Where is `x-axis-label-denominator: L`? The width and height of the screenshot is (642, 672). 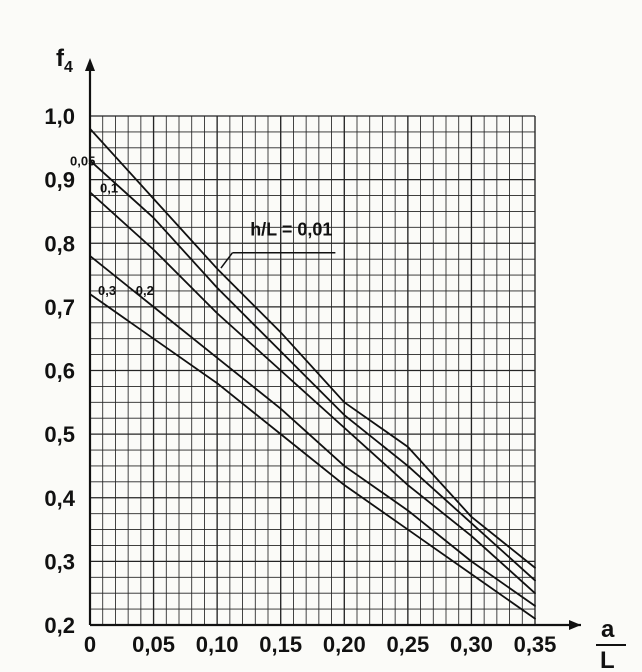 x-axis-label-denominator: L is located at coordinates (607, 659).